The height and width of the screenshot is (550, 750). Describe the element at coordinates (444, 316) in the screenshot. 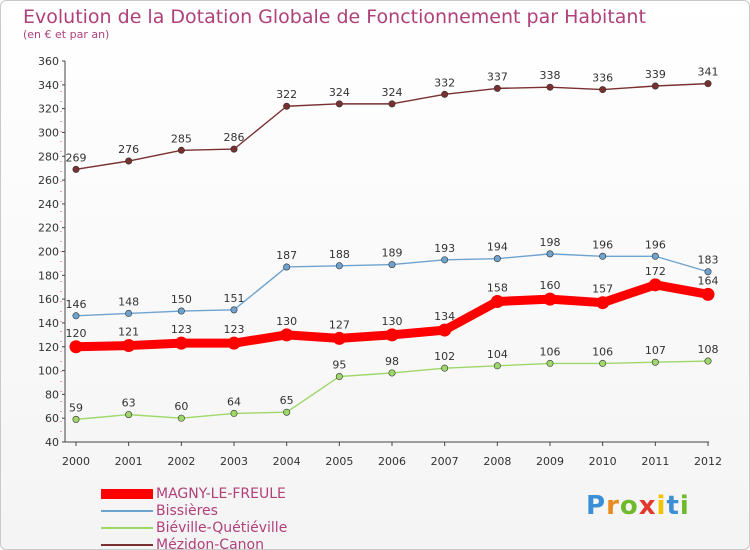

I see `data-label: 134` at that location.